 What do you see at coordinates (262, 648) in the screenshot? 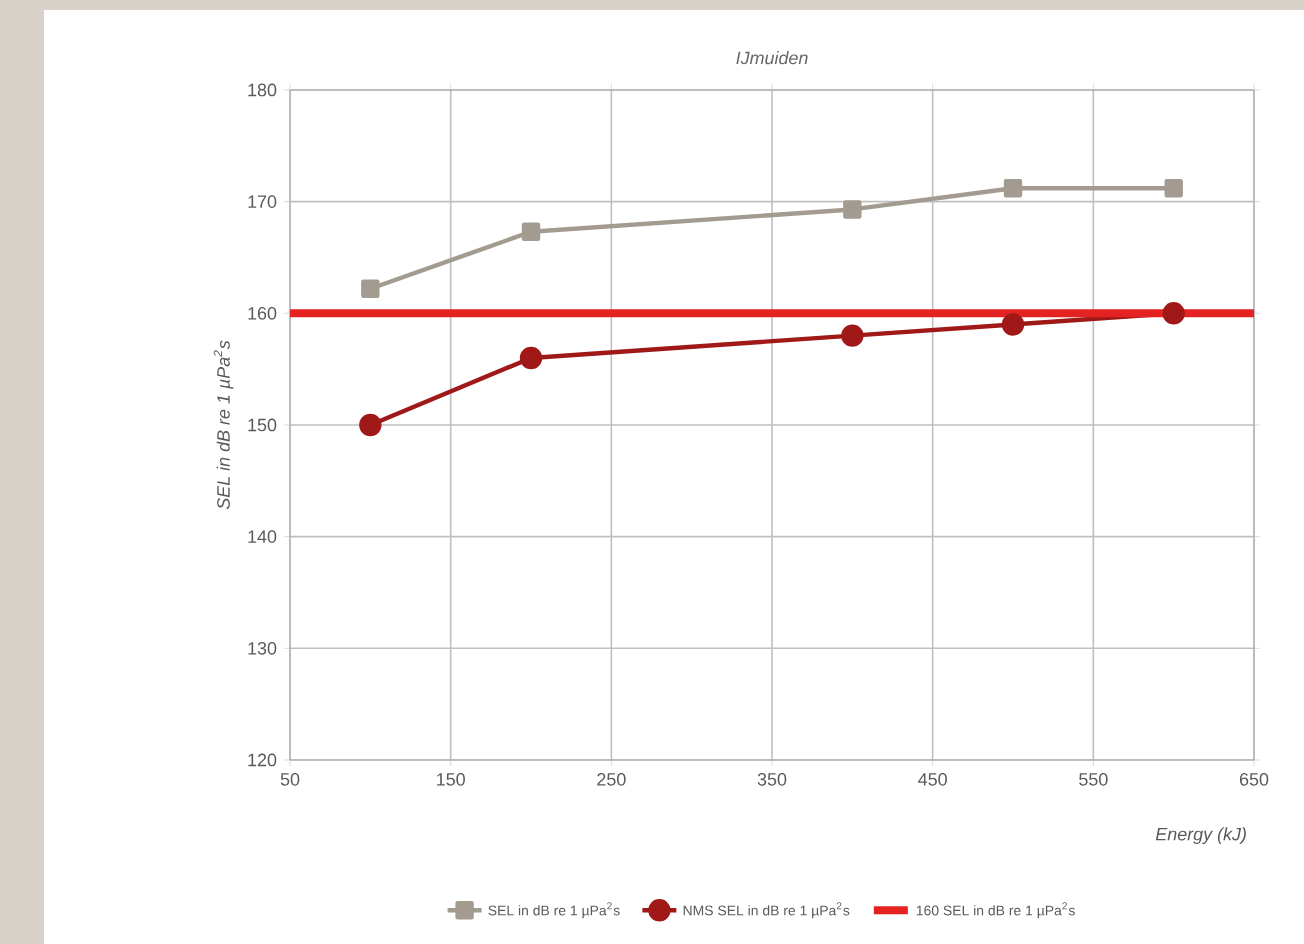
I see `y-tick-label: 130` at bounding box center [262, 648].